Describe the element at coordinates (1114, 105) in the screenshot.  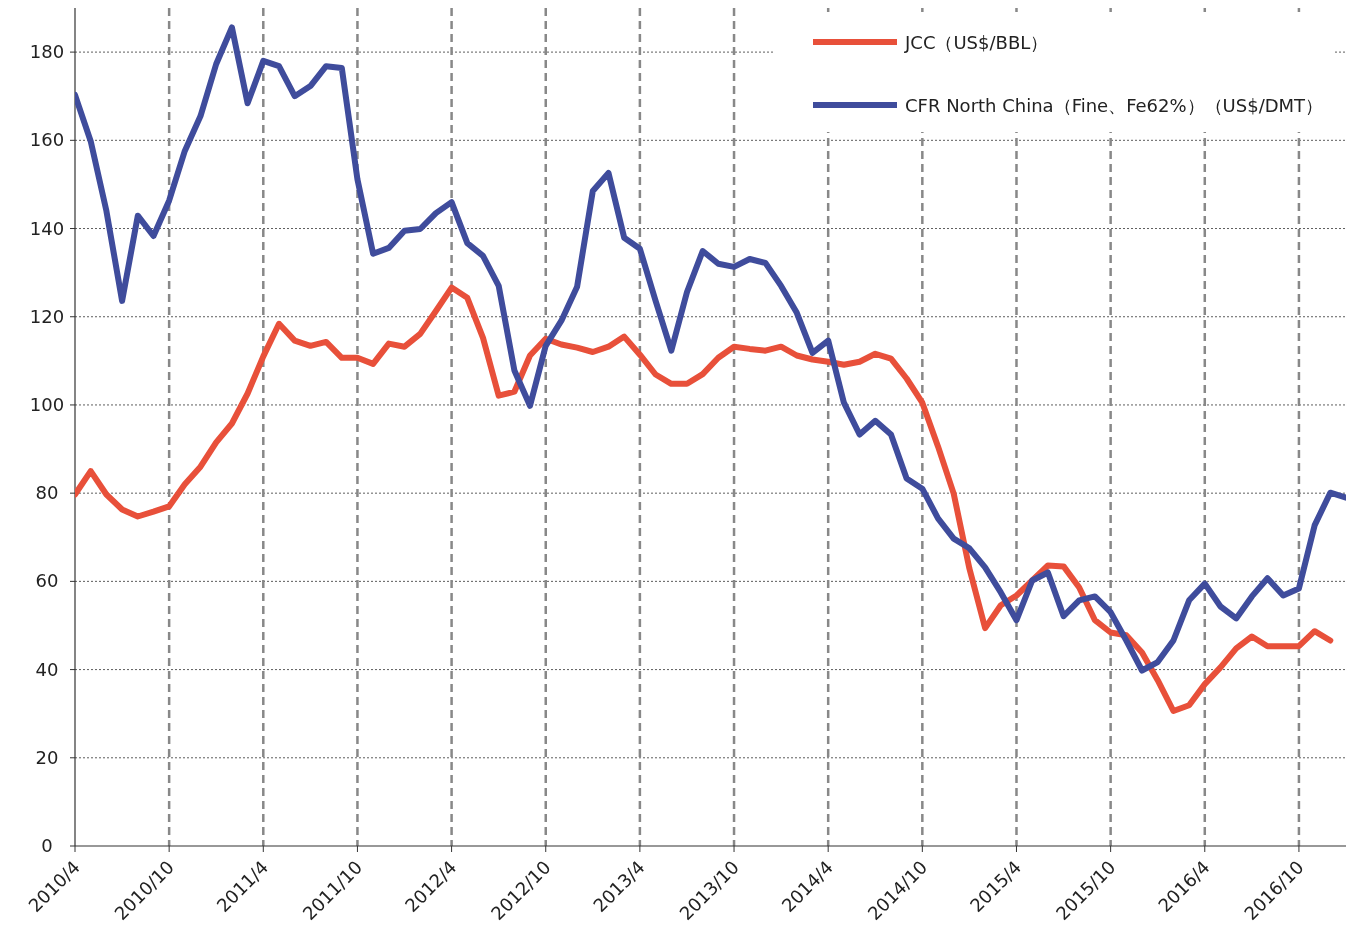
I see `legend-label: CFR North China（Fine、Fe62%）（US$/DMT）` at that location.